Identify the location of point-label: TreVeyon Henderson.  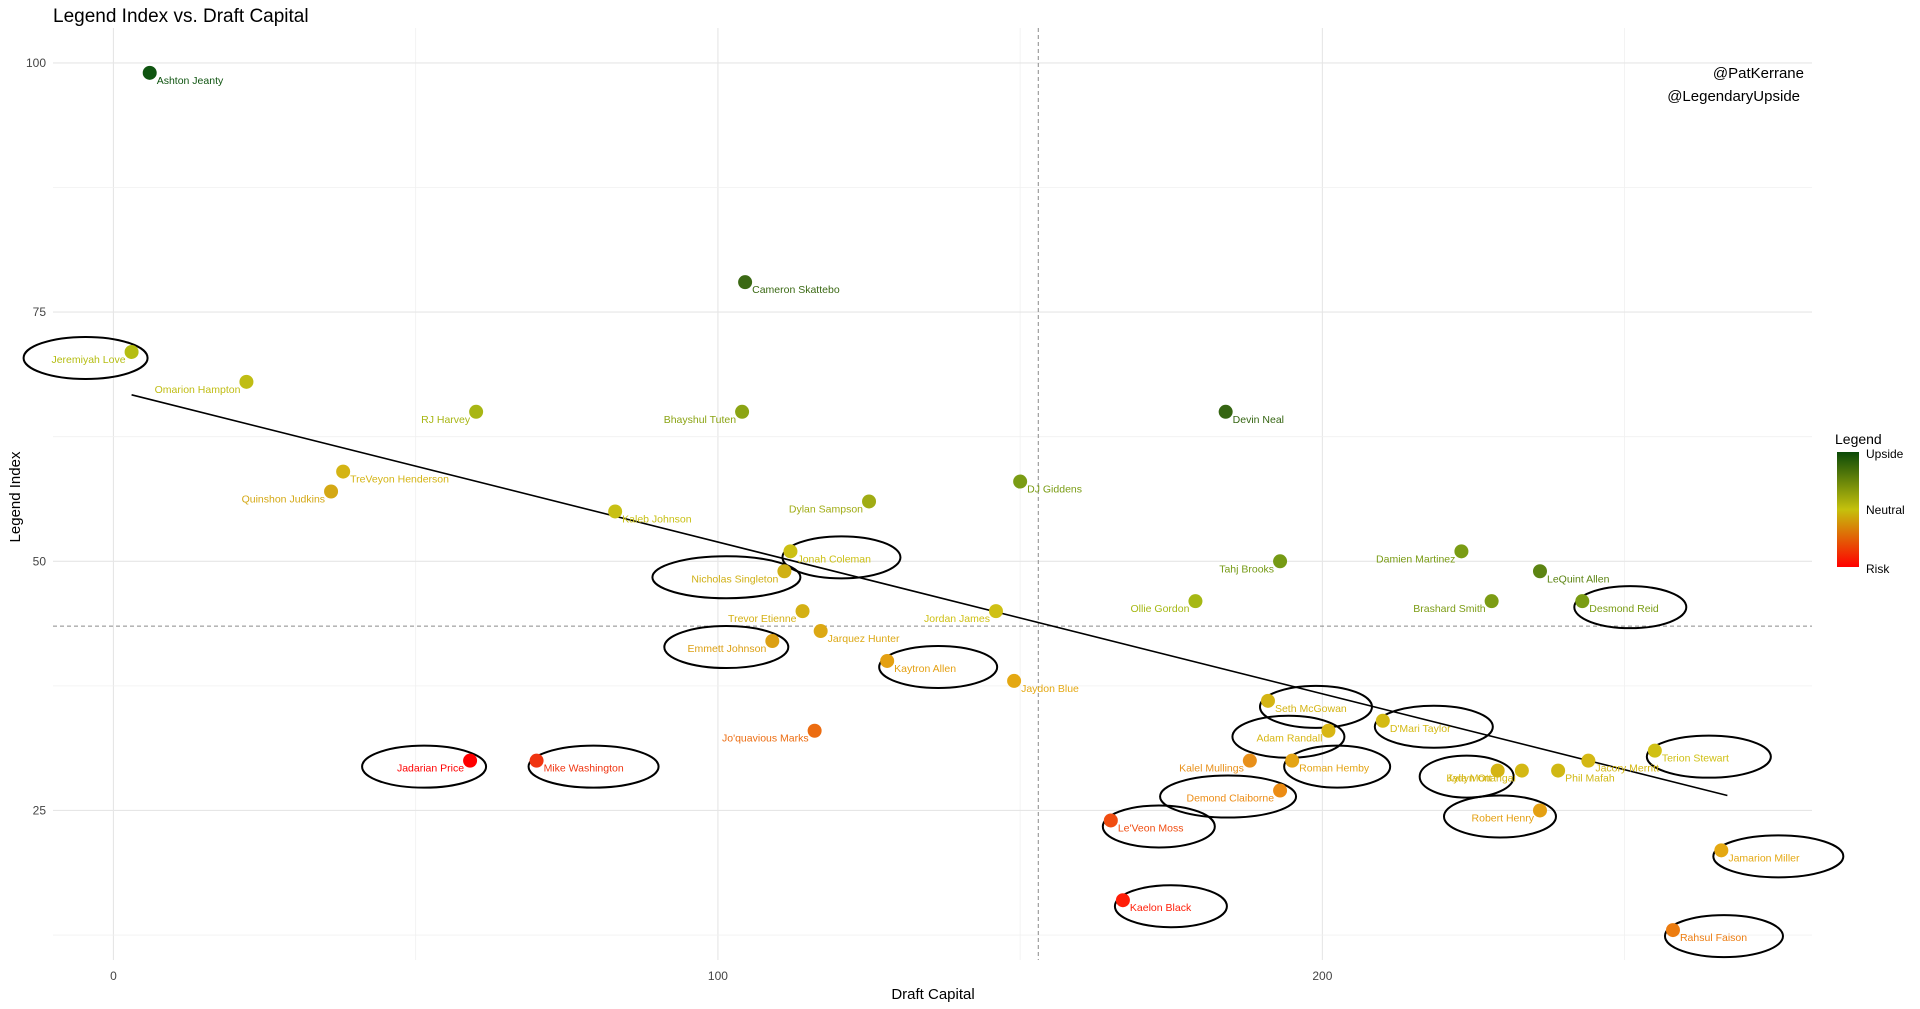
(399, 480).